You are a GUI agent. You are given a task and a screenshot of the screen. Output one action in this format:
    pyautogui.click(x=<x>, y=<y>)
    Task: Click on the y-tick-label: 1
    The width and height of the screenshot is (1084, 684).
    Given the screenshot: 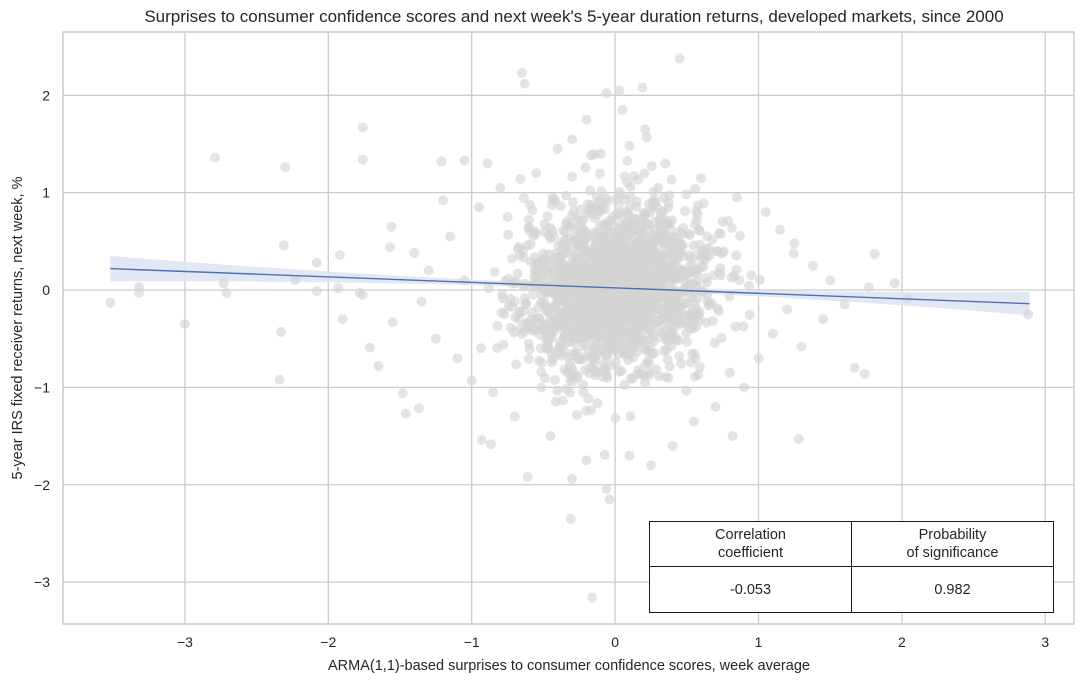 What is the action you would take?
    pyautogui.click(x=46, y=193)
    